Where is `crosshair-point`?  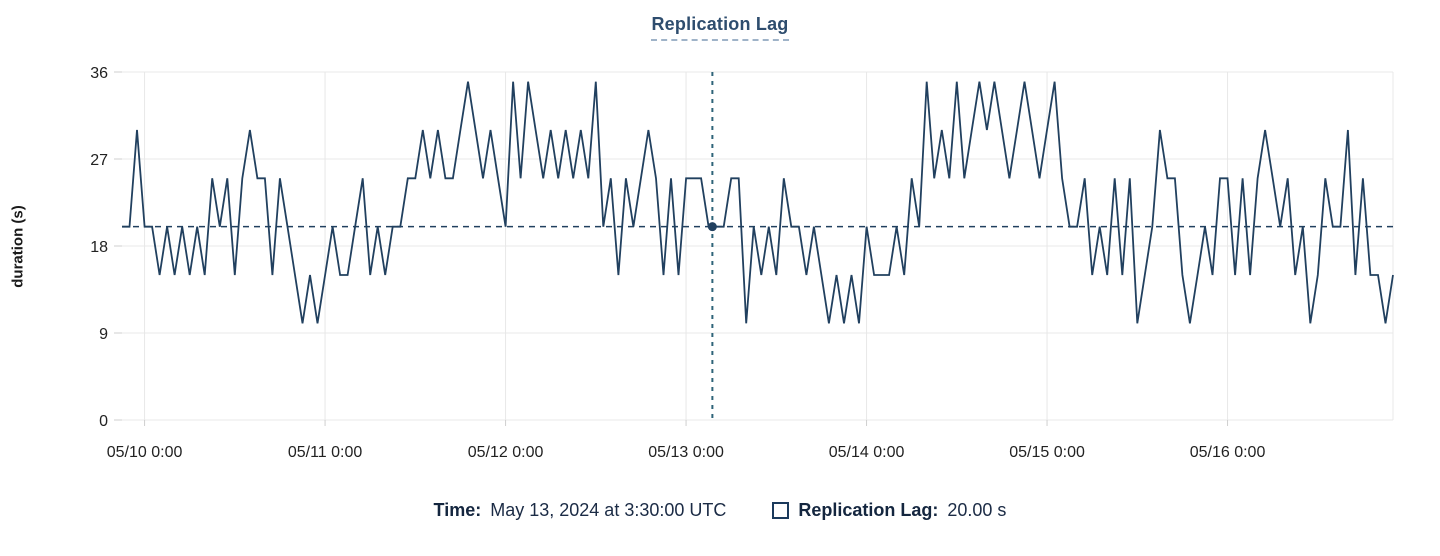 crosshair-point is located at coordinates (712, 227).